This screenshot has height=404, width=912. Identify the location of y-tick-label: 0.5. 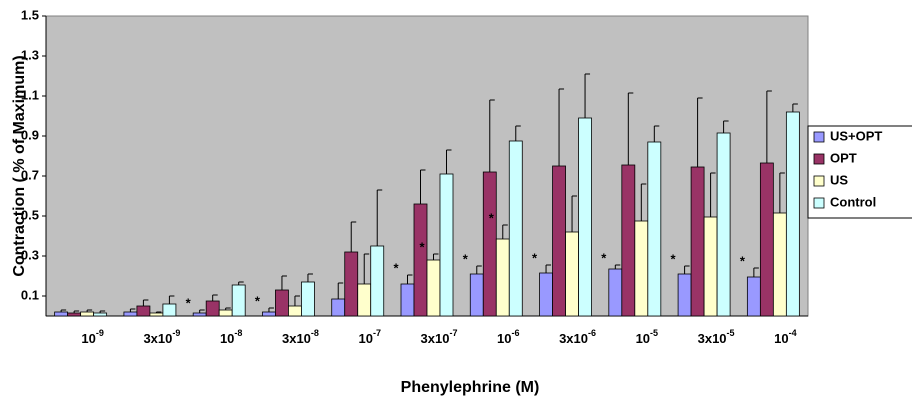
(30, 214).